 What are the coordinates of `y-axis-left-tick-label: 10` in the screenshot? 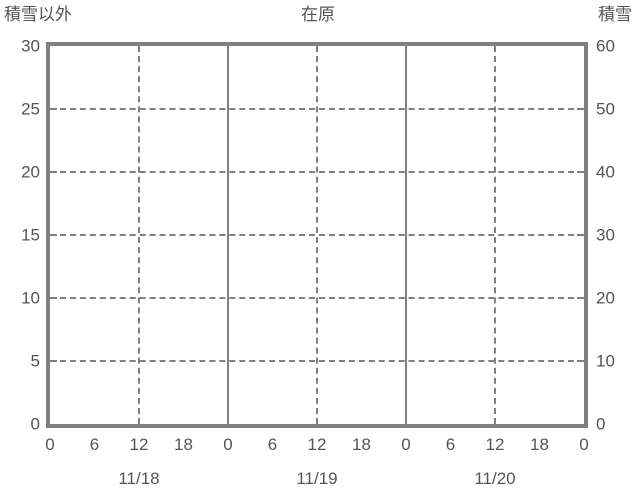 It's located at (30, 298).